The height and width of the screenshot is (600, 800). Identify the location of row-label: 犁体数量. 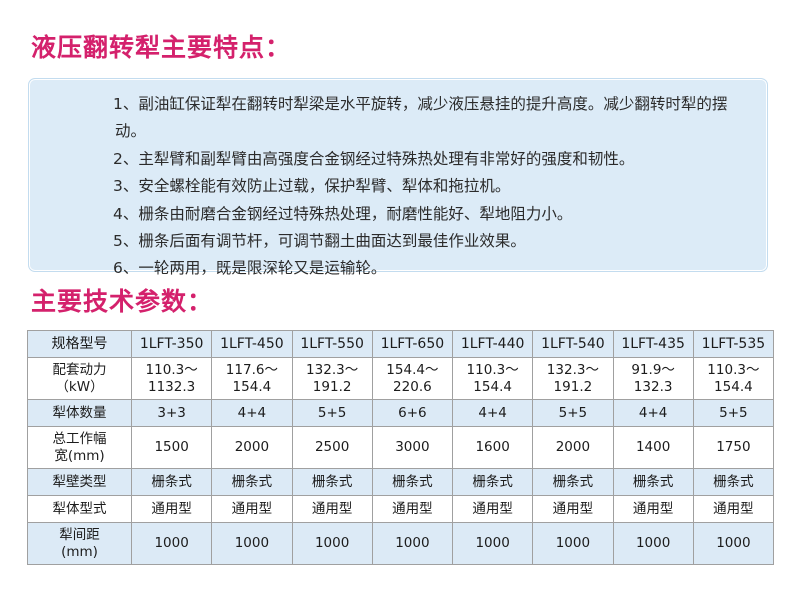
(79, 413).